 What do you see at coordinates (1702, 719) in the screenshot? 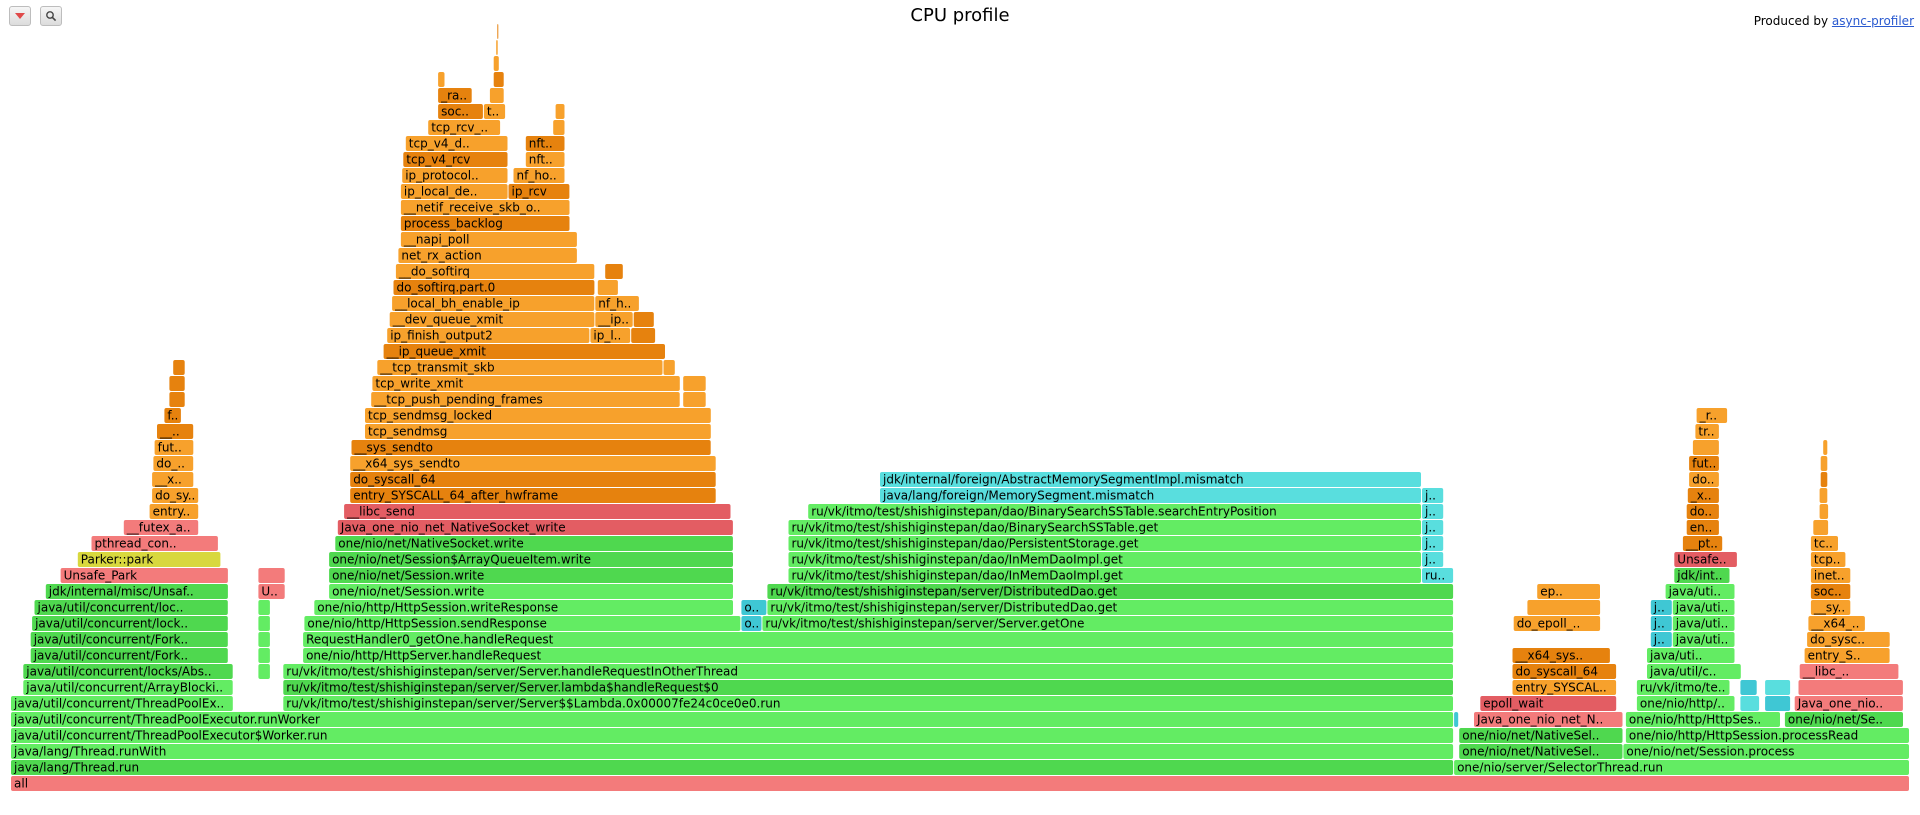
I see `flame-frame: one/nio/http/HttpSes..` at bounding box center [1702, 719].